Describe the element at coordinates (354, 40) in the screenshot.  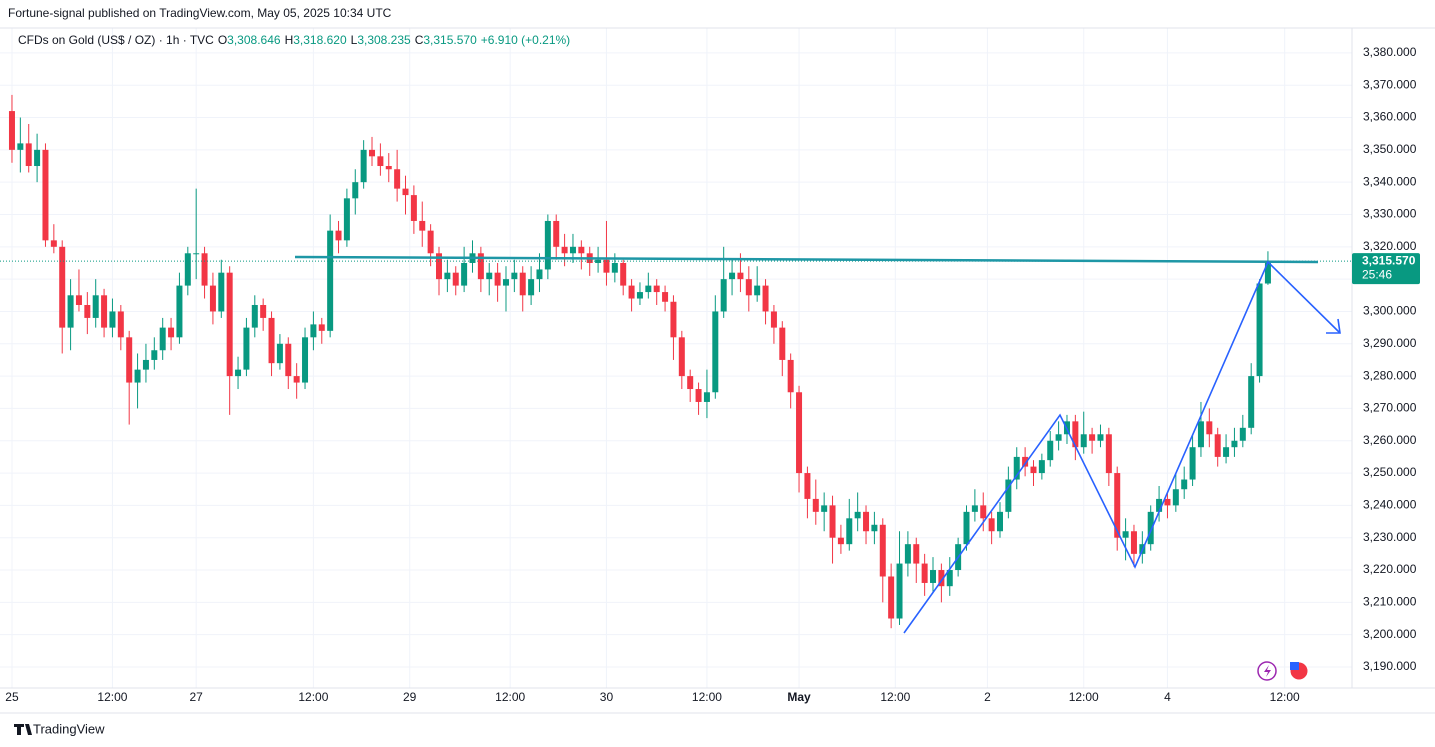
I see `legend-key: L` at that location.